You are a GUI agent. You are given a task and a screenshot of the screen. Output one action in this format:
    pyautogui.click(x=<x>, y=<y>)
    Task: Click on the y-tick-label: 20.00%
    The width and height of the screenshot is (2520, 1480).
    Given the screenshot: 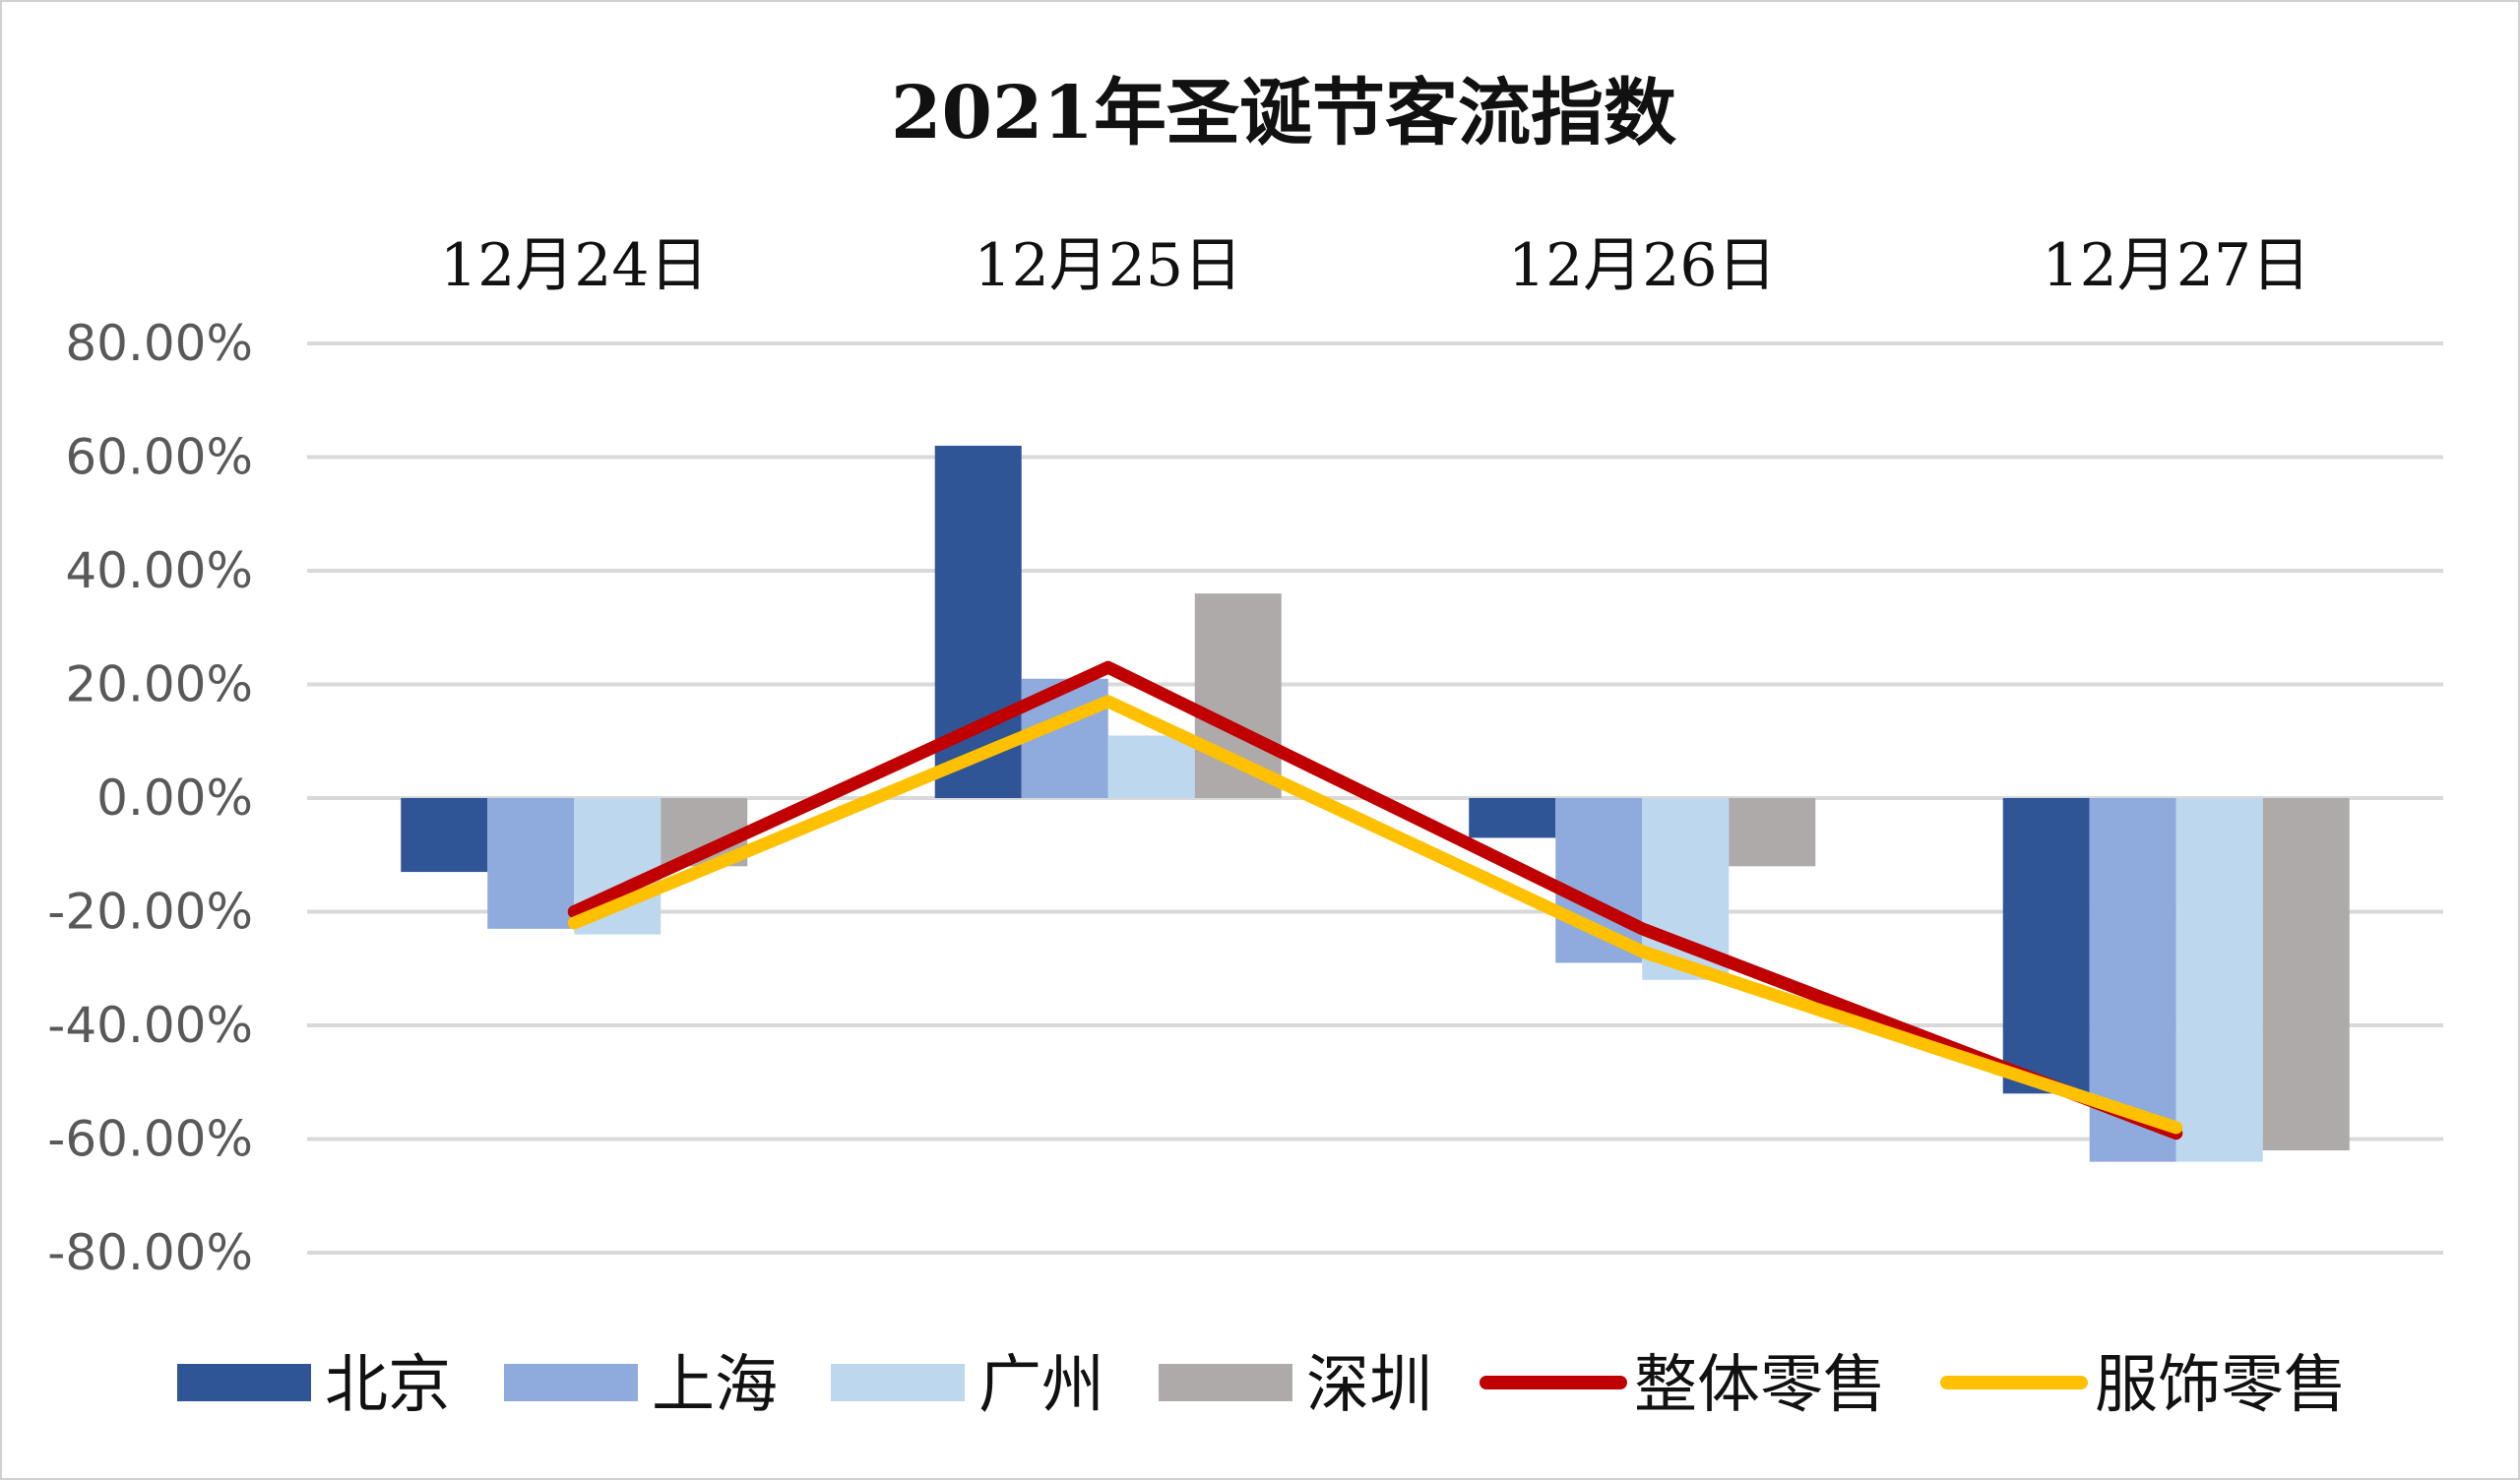 What is the action you would take?
    pyautogui.click(x=159, y=684)
    